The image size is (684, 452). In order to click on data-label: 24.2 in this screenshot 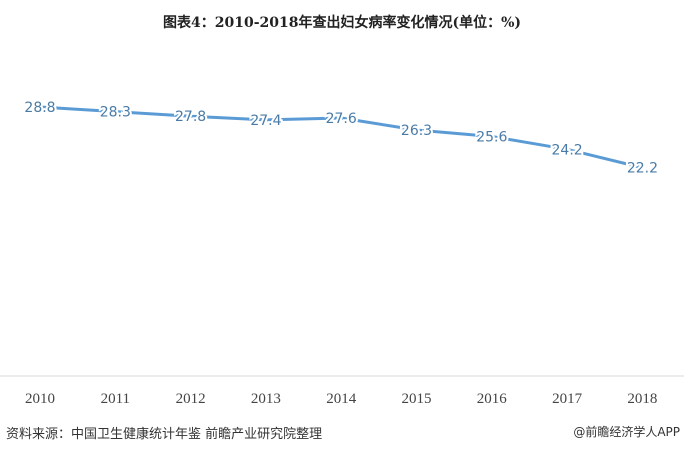, I will do `click(567, 150)`.